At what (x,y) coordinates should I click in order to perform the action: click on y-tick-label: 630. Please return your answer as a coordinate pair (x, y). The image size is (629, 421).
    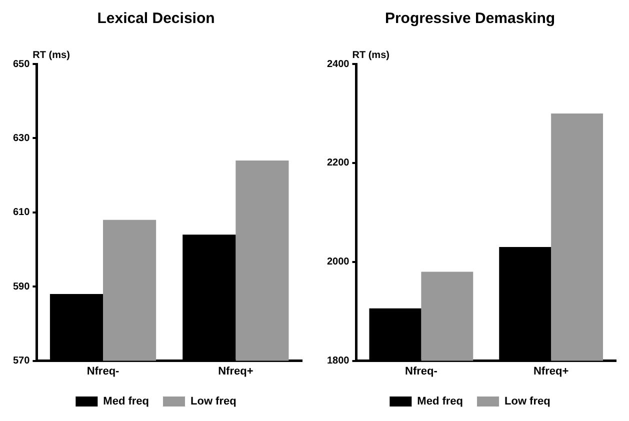
    Looking at the image, I should click on (21, 138).